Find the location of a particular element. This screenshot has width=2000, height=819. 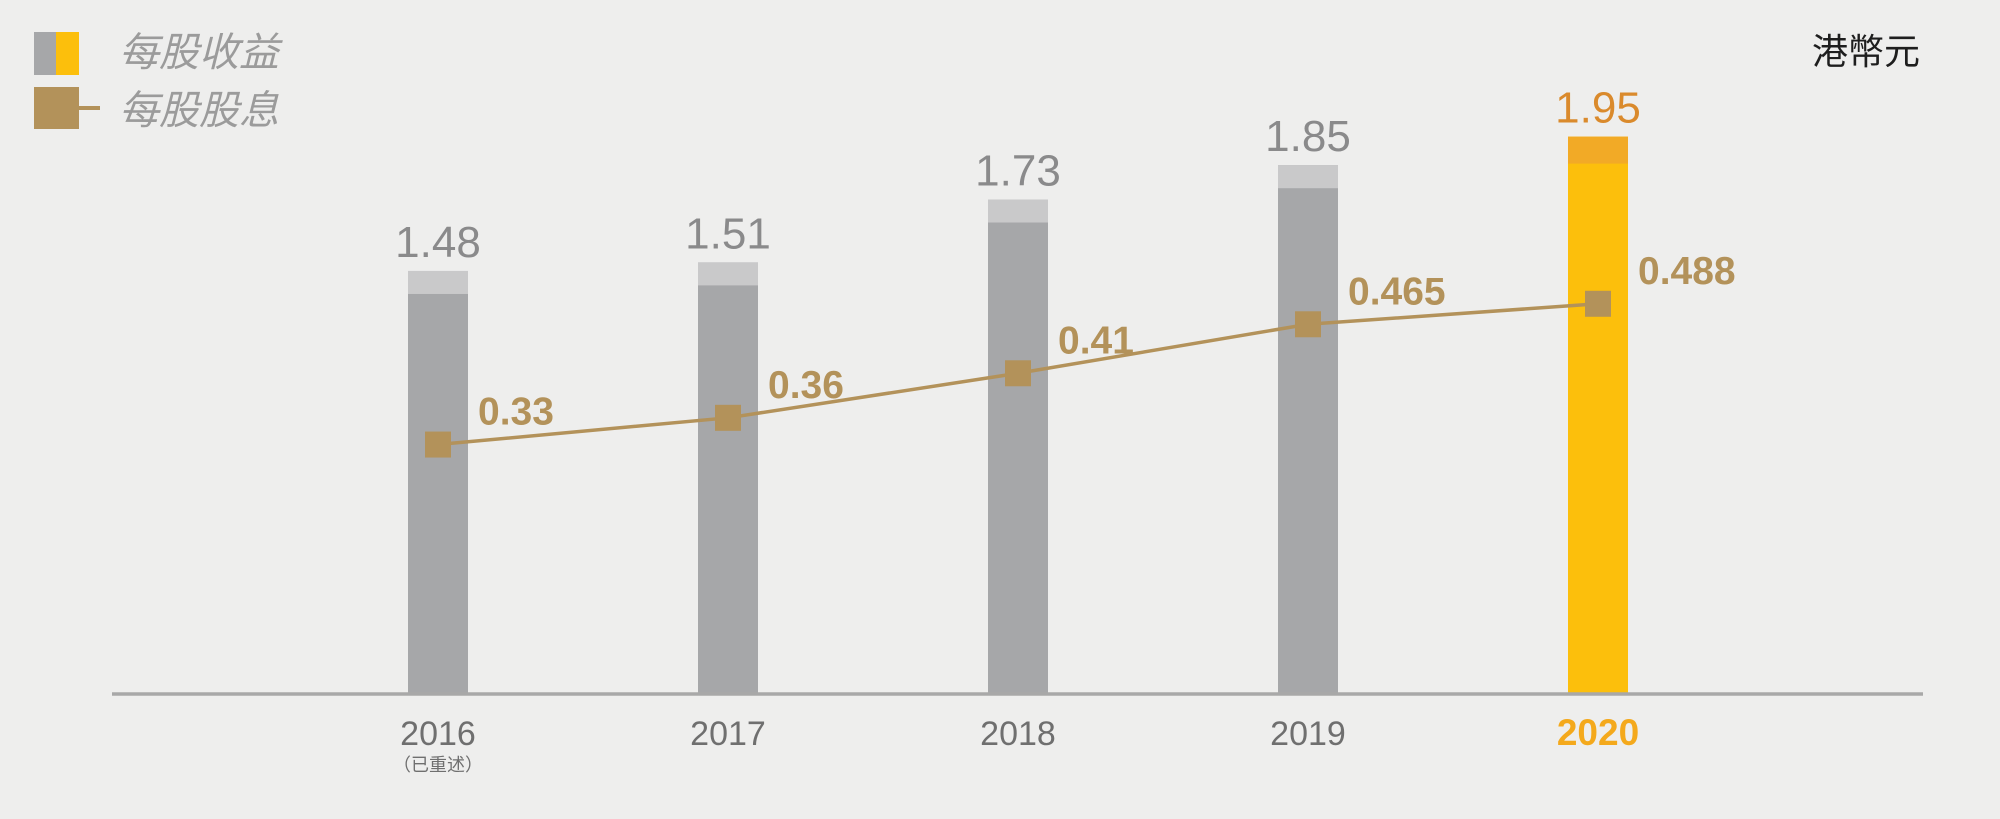

legend-item-dps: 每股股息 is located at coordinates (156, 110).